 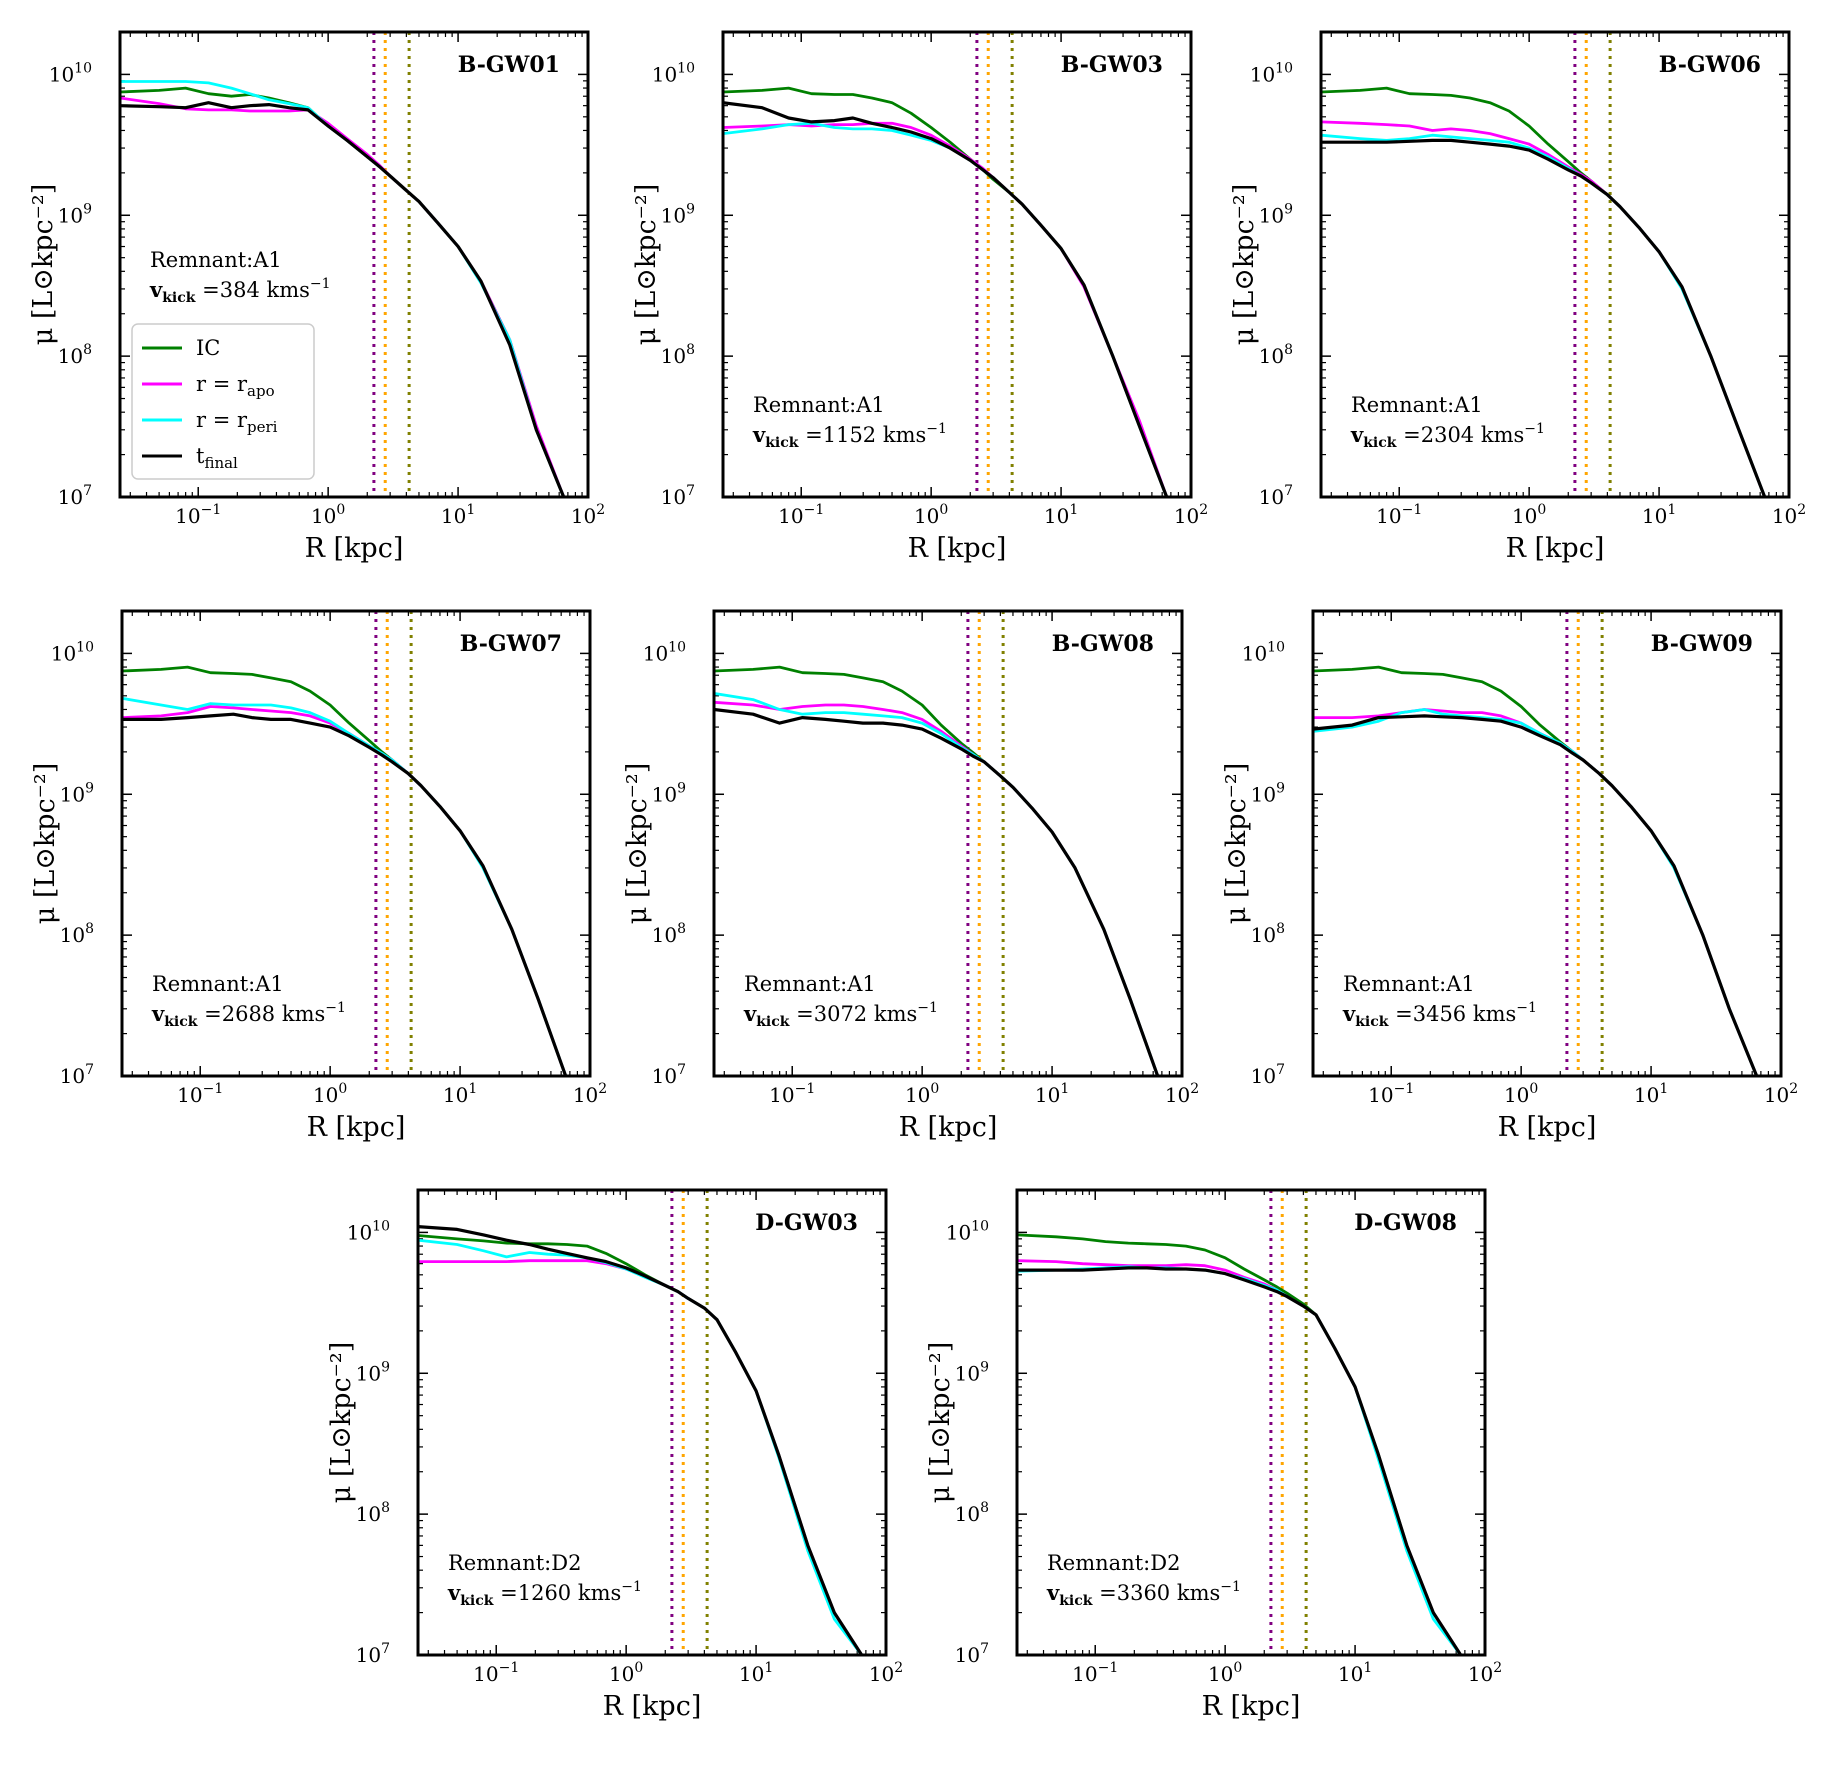 What do you see at coordinates (208, 348) in the screenshot?
I see `legend-label-ic: IC` at bounding box center [208, 348].